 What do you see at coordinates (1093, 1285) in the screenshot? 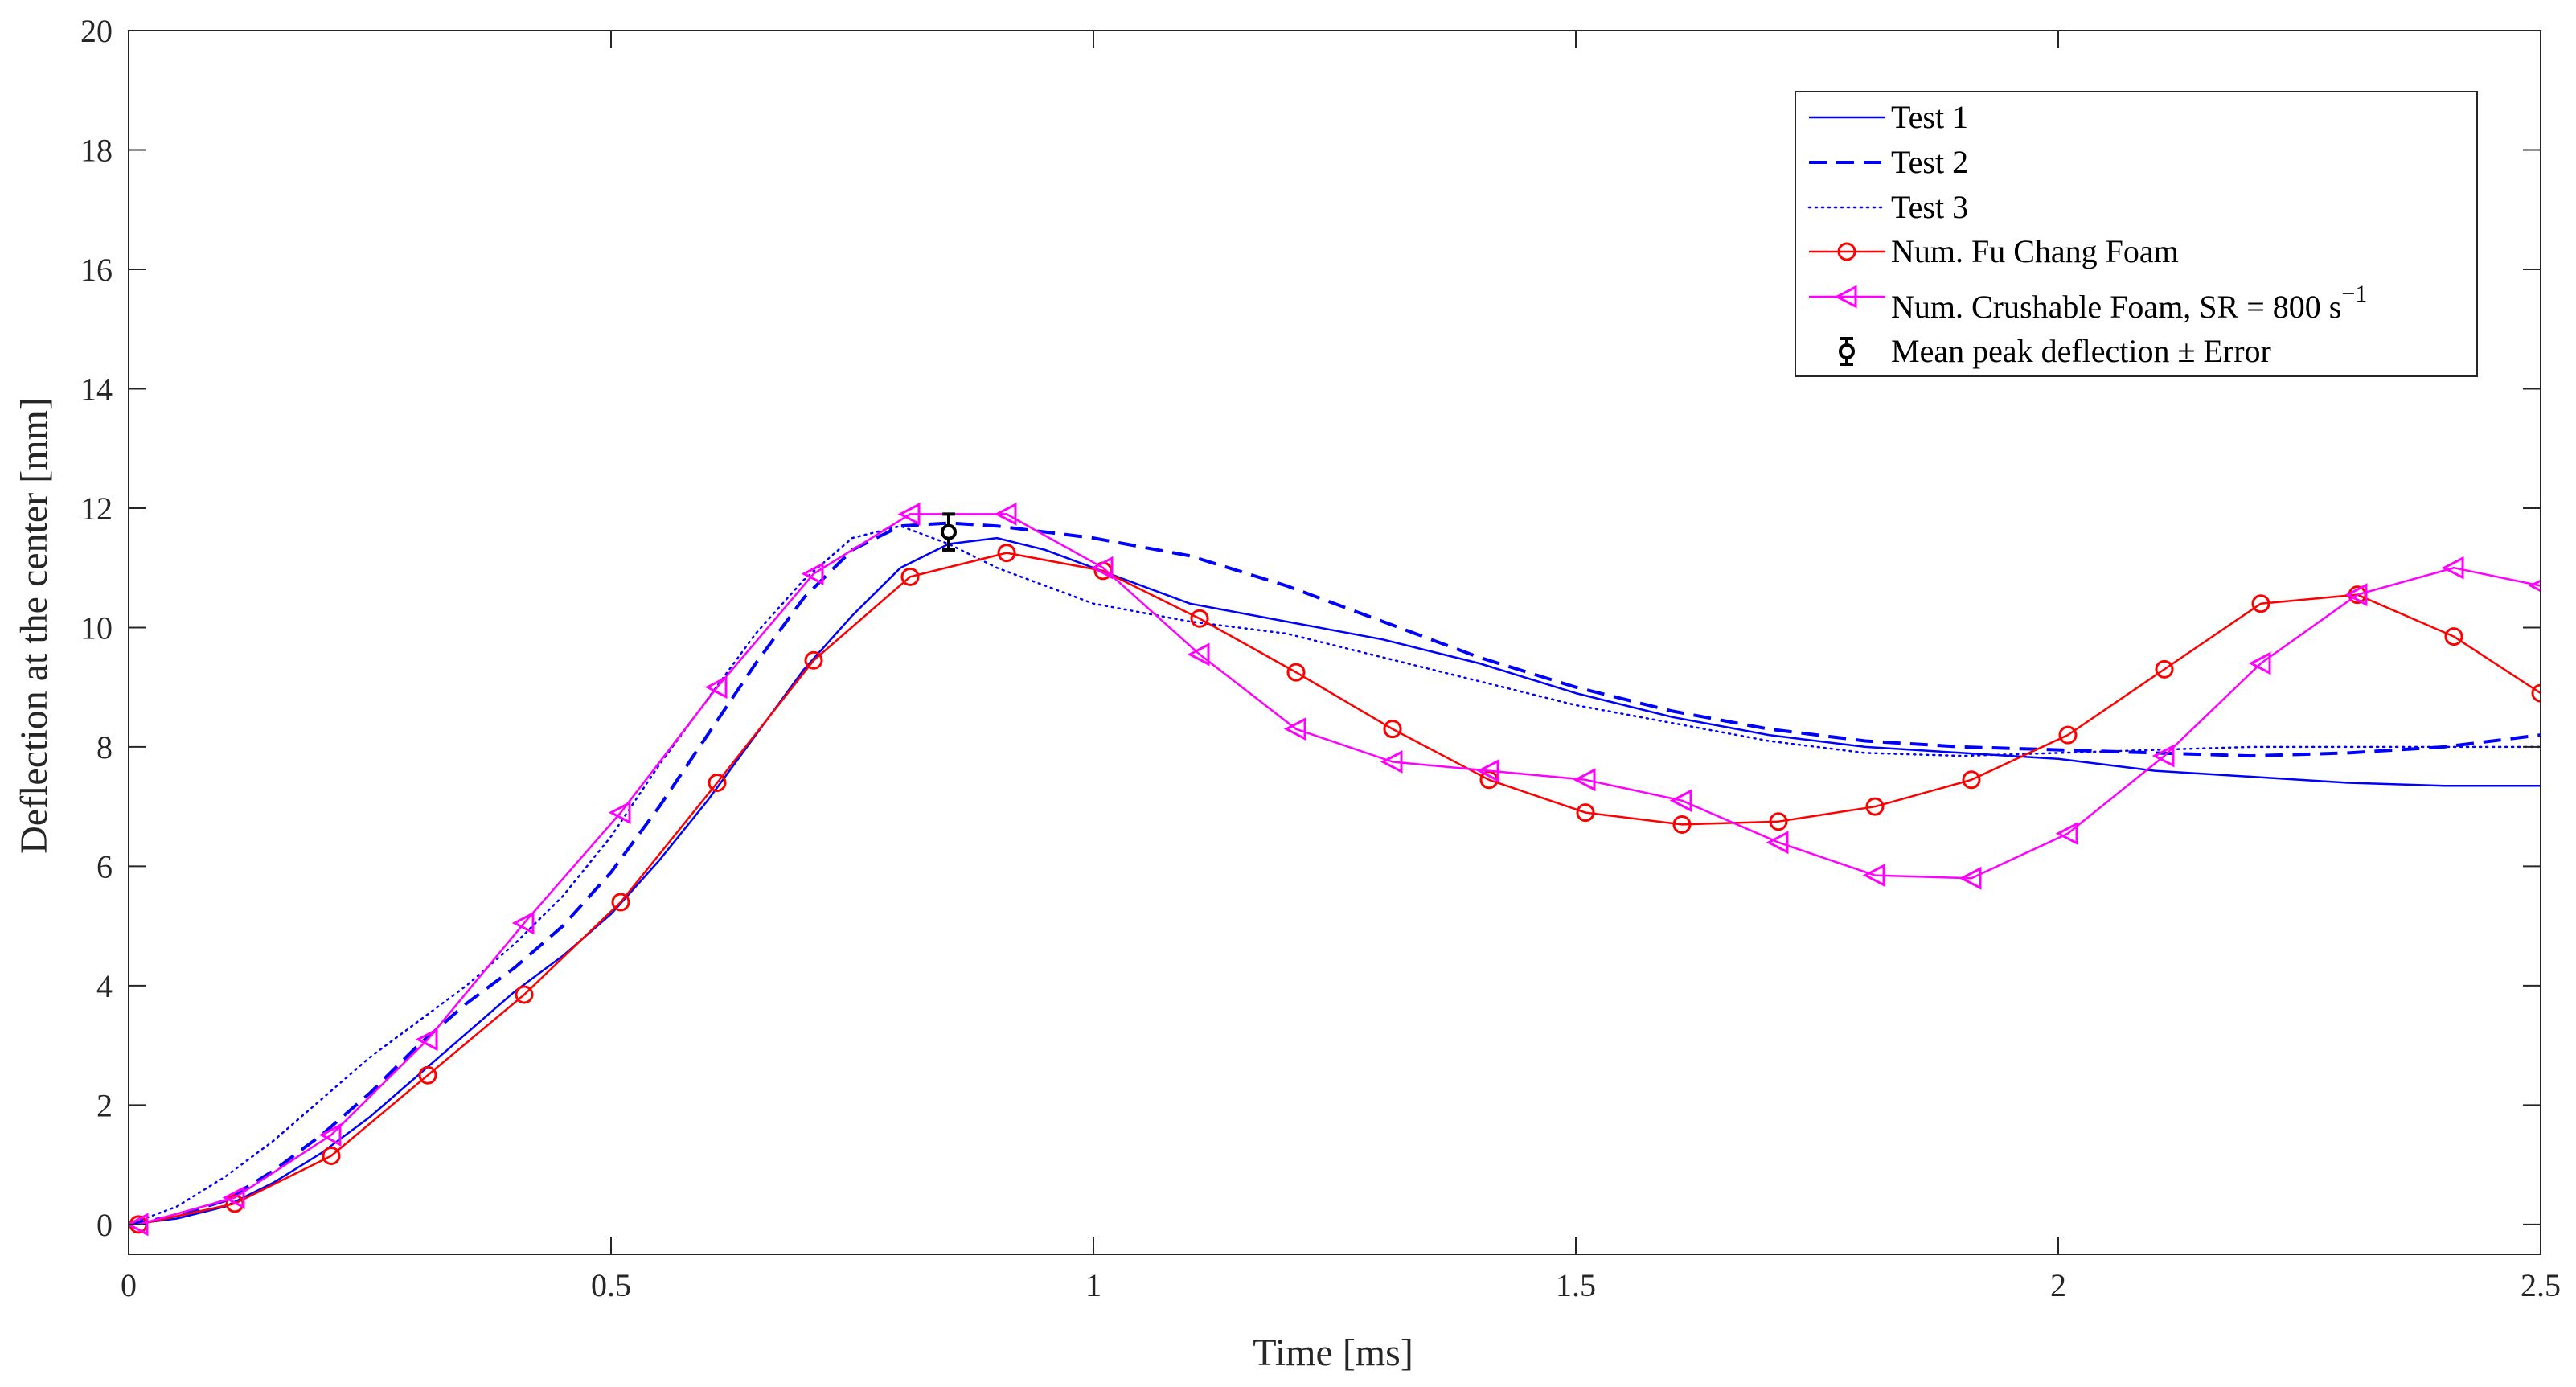
I see `x-tick-label: 1` at bounding box center [1093, 1285].